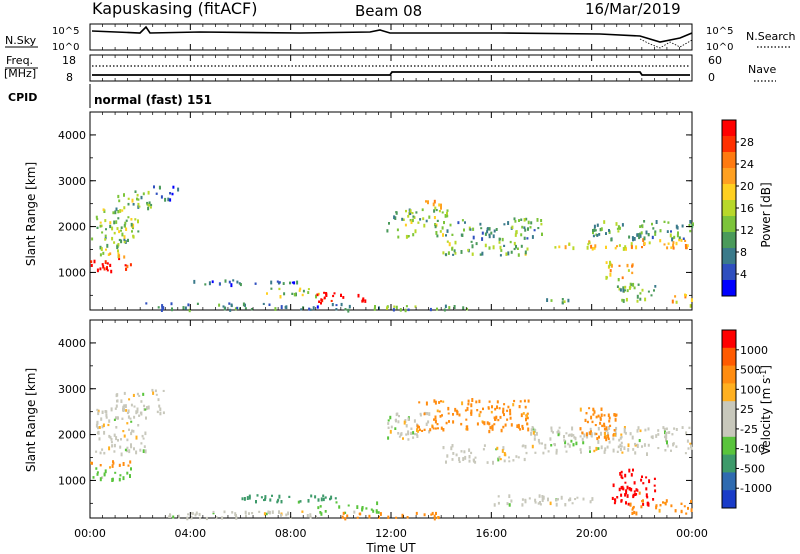 This screenshot has width=800, height=554. I want to click on y-tick-label: 3000, so click(72, 389).